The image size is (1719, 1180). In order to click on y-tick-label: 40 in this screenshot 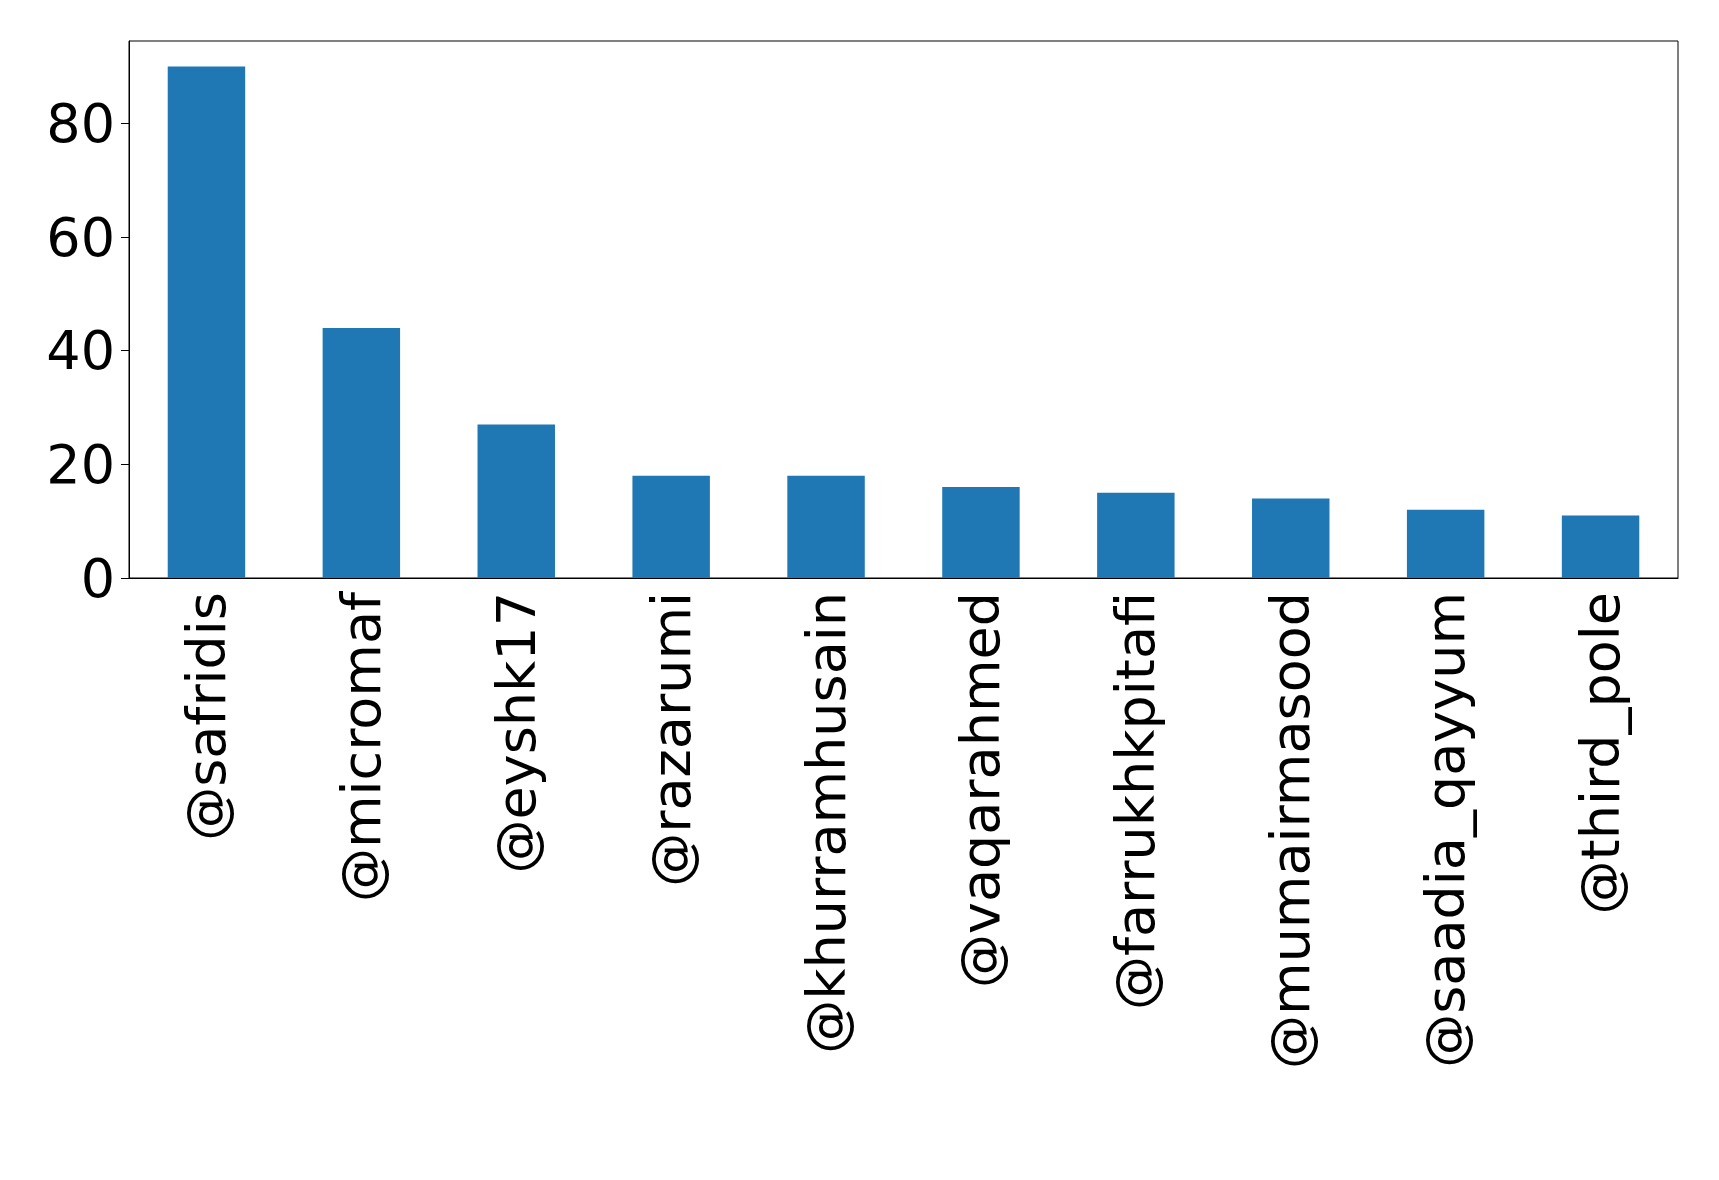, I will do `click(80, 351)`.